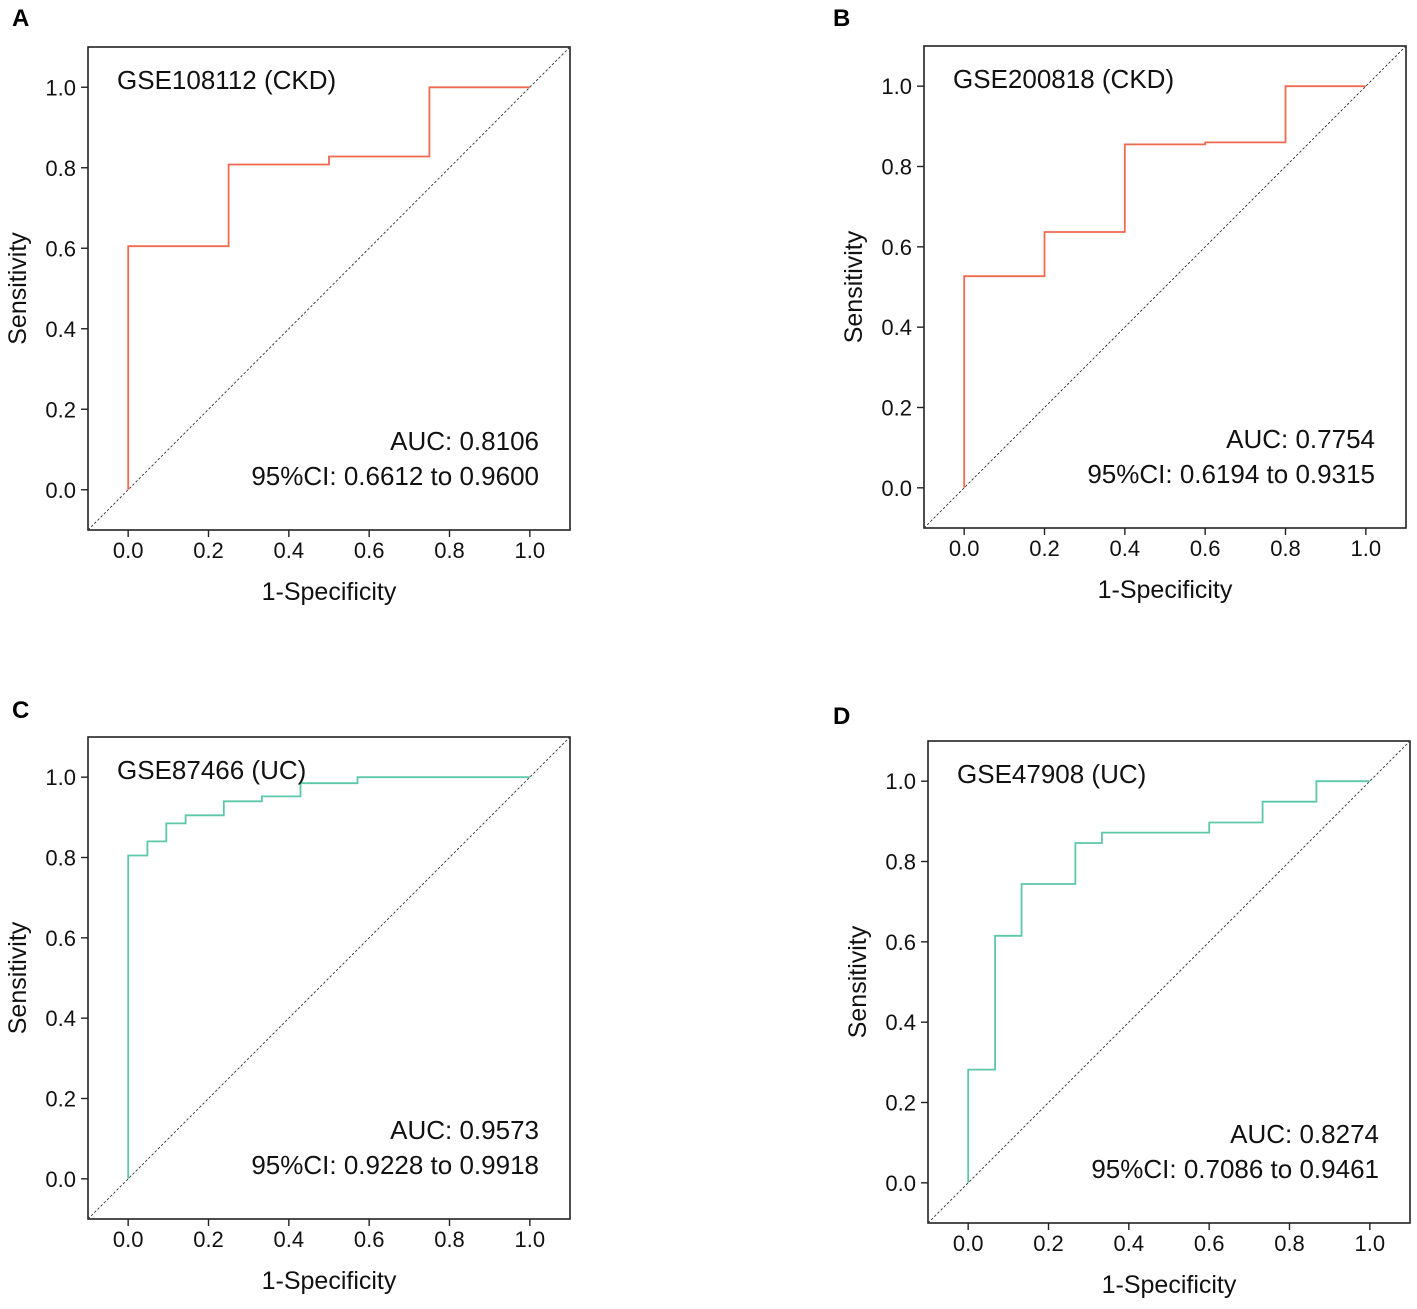 This screenshot has height=1309, width=1417. Describe the element at coordinates (226, 80) in the screenshot. I see `plot-title: GSE108112 (CKD)` at that location.